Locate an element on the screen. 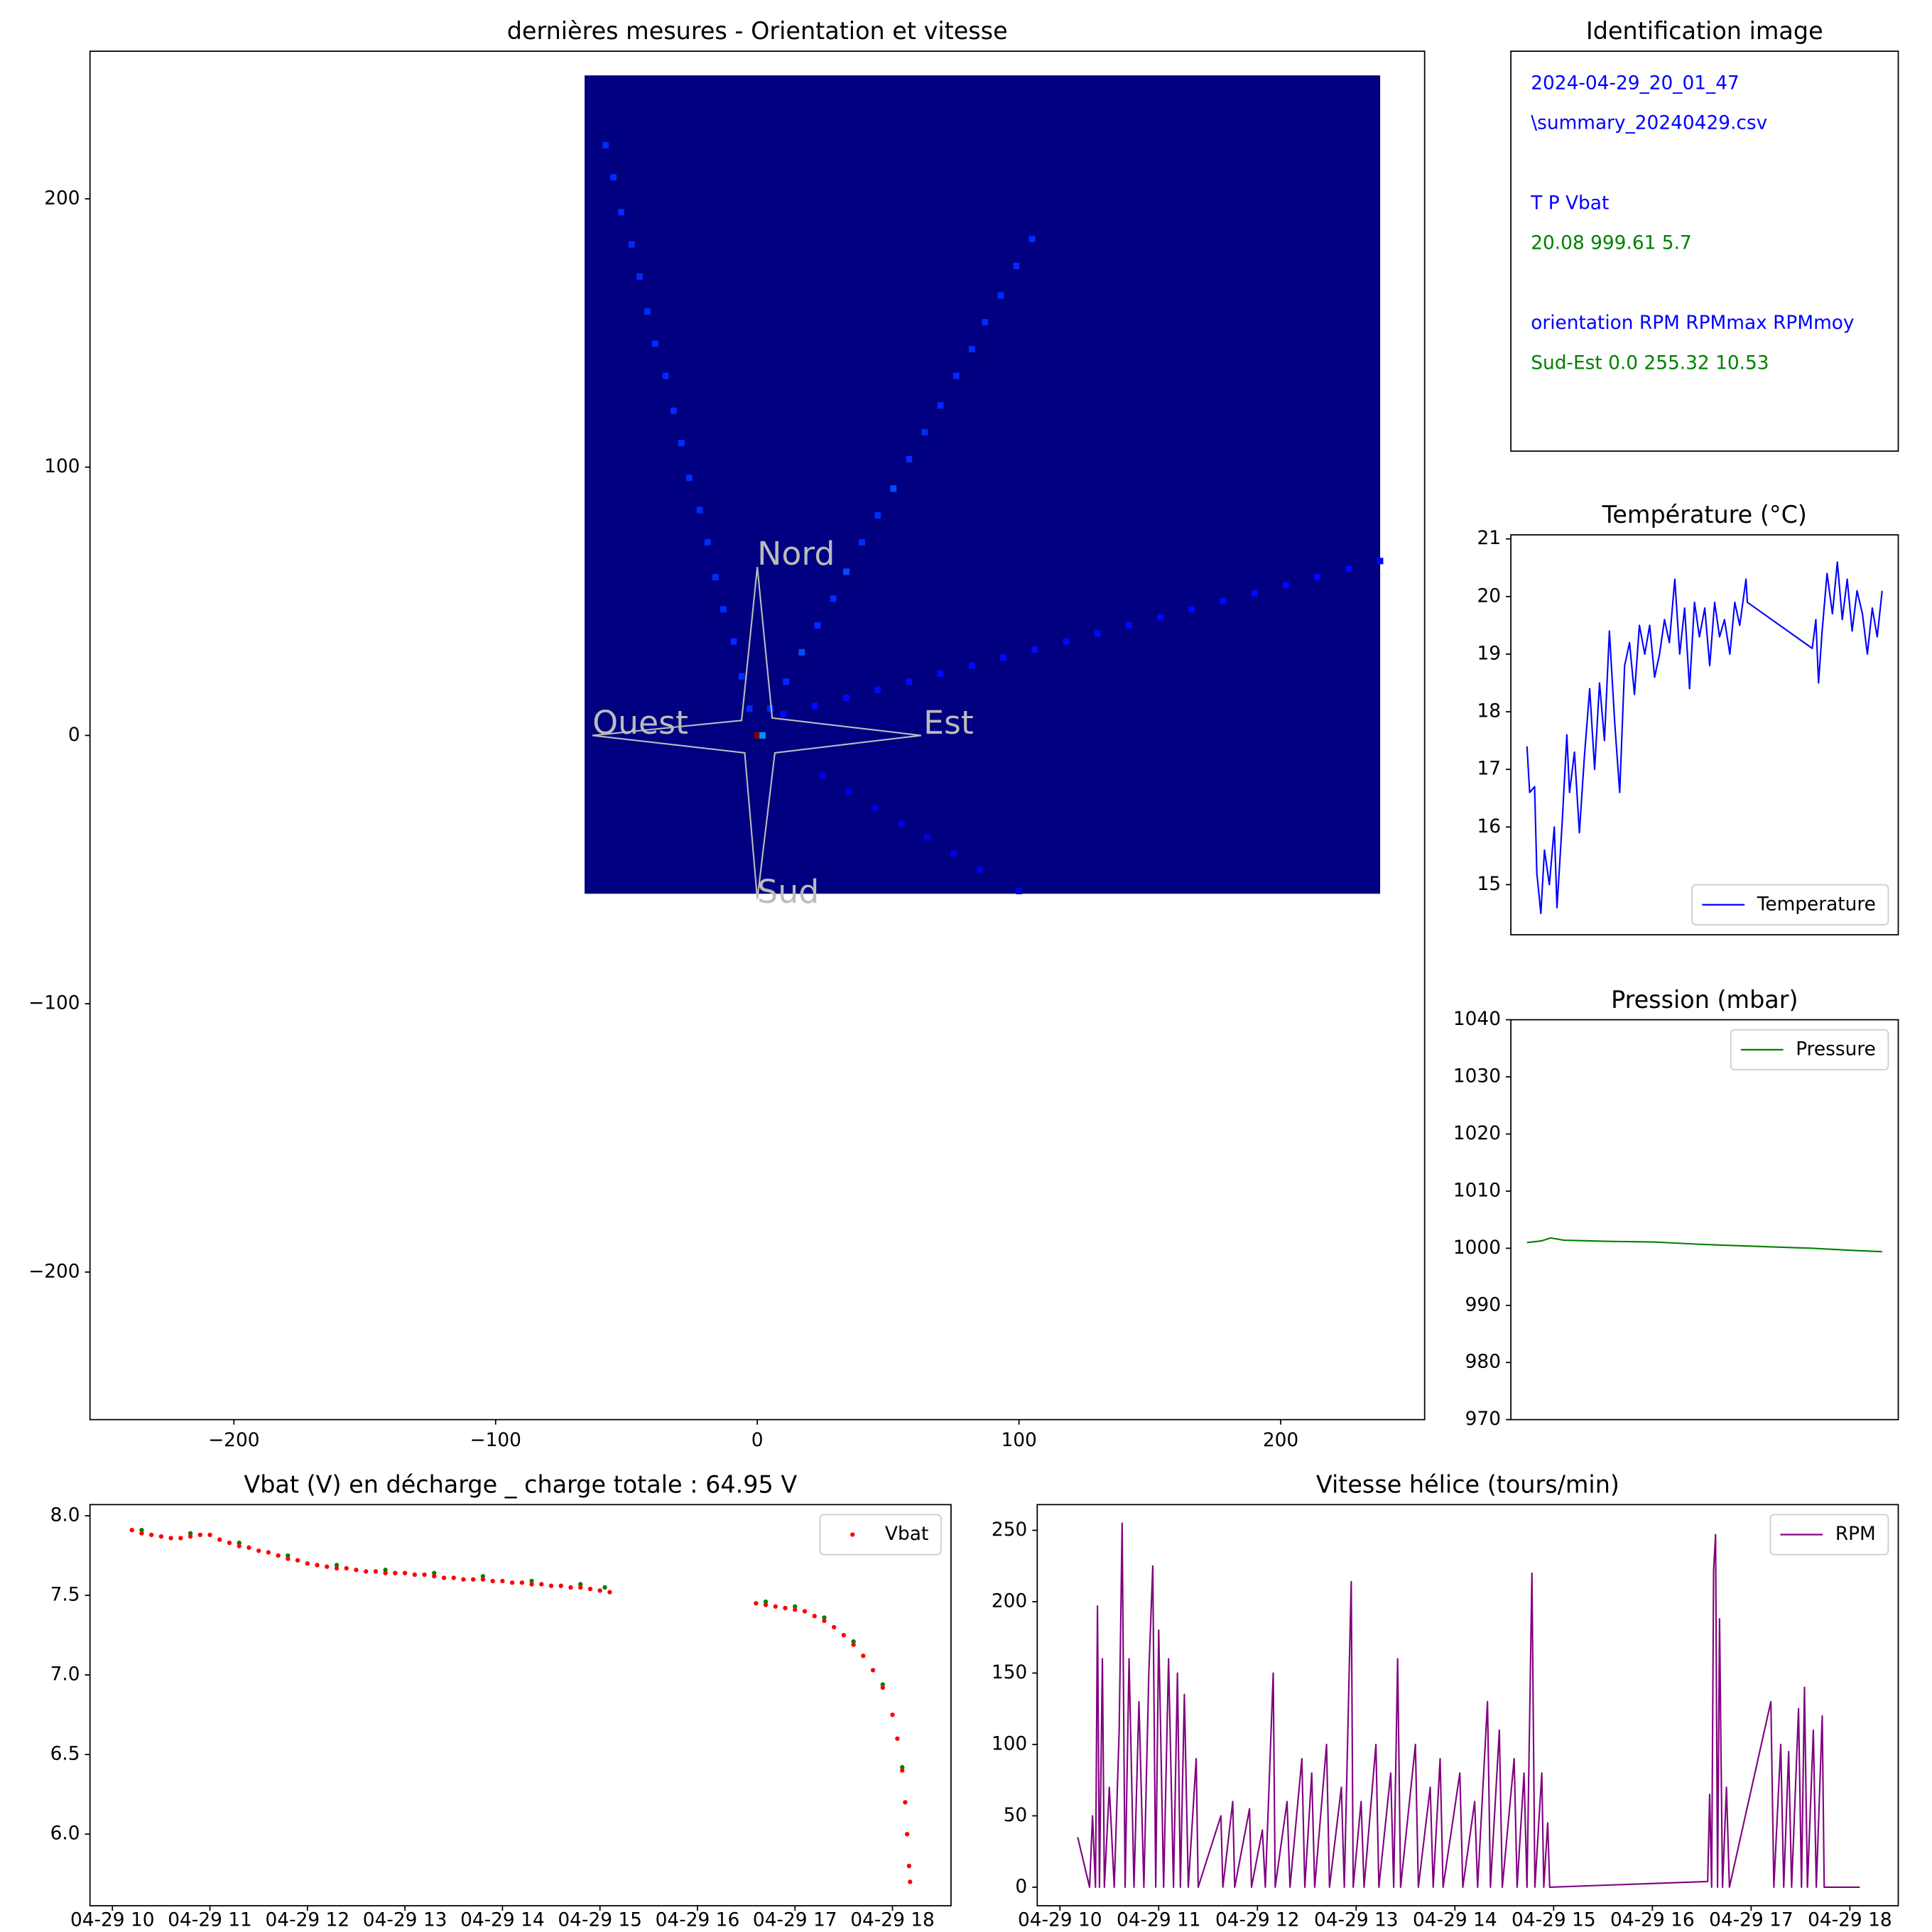 The width and height of the screenshot is (1932, 1932). info-line: 20.08 999.61 5.7 is located at coordinates (1611, 243).